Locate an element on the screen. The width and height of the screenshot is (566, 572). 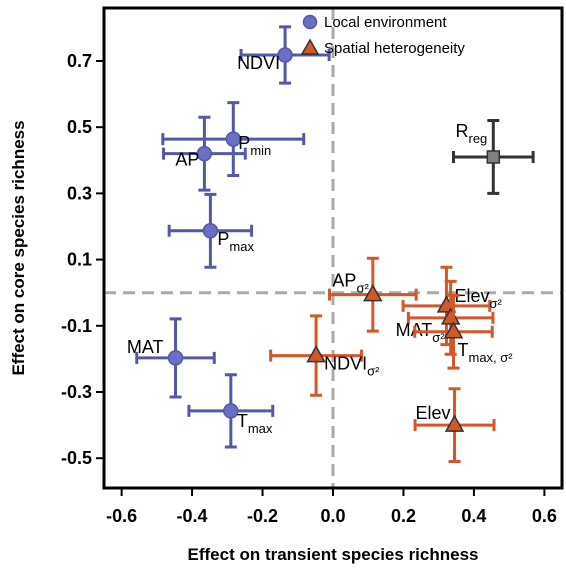
y-tick-label: -0.5 is located at coordinates (76, 458).